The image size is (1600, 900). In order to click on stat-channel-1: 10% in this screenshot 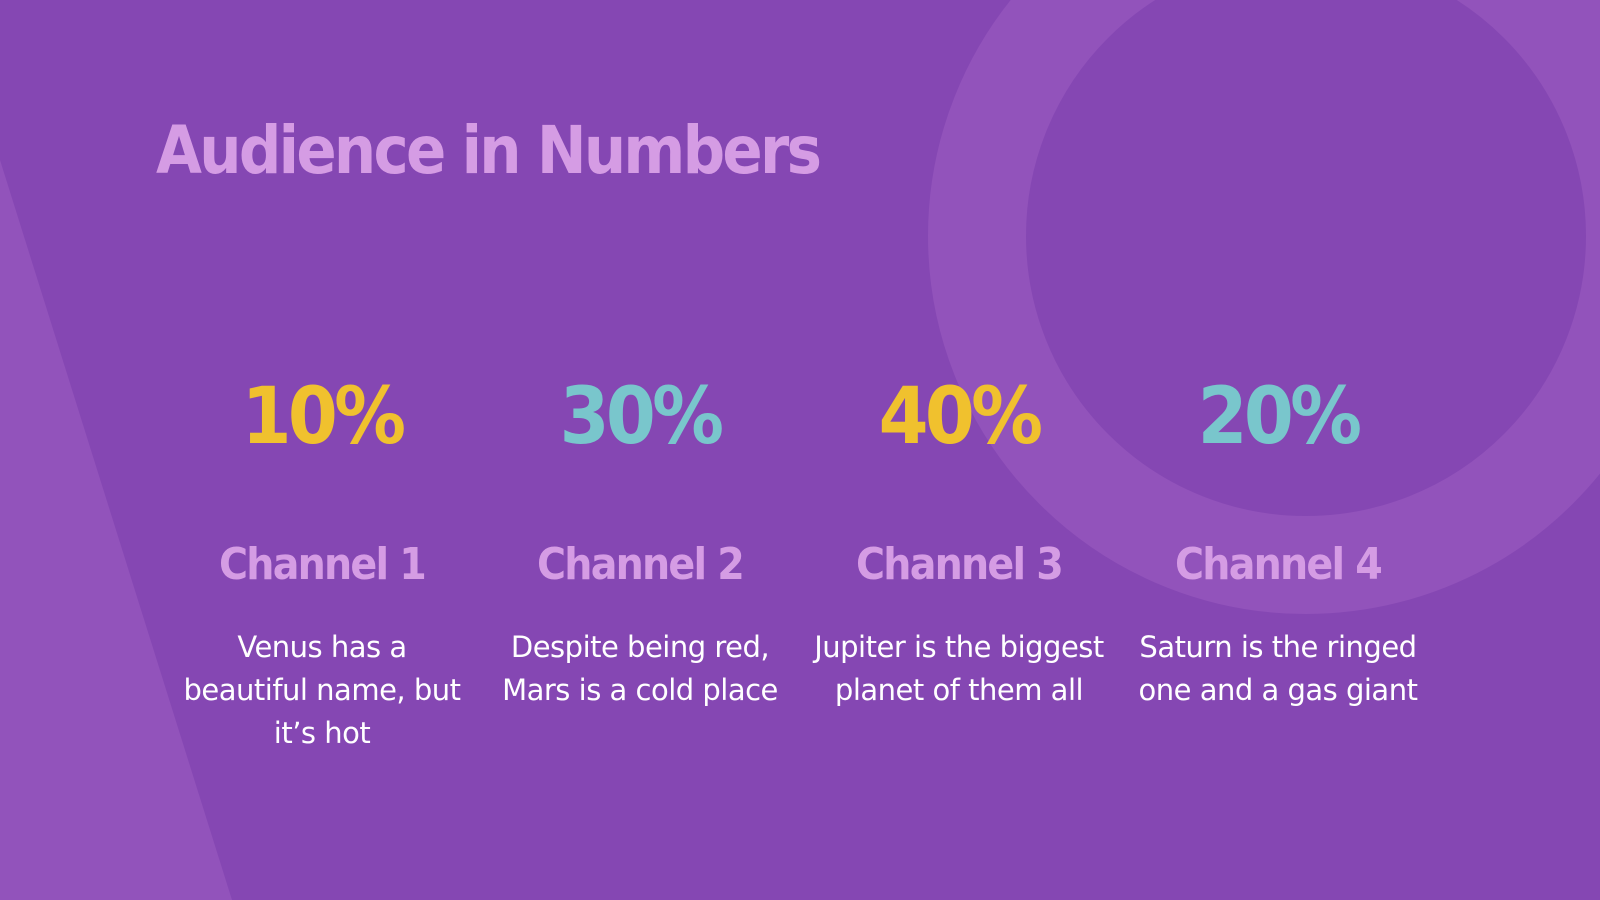, I will do `click(322, 417)`.